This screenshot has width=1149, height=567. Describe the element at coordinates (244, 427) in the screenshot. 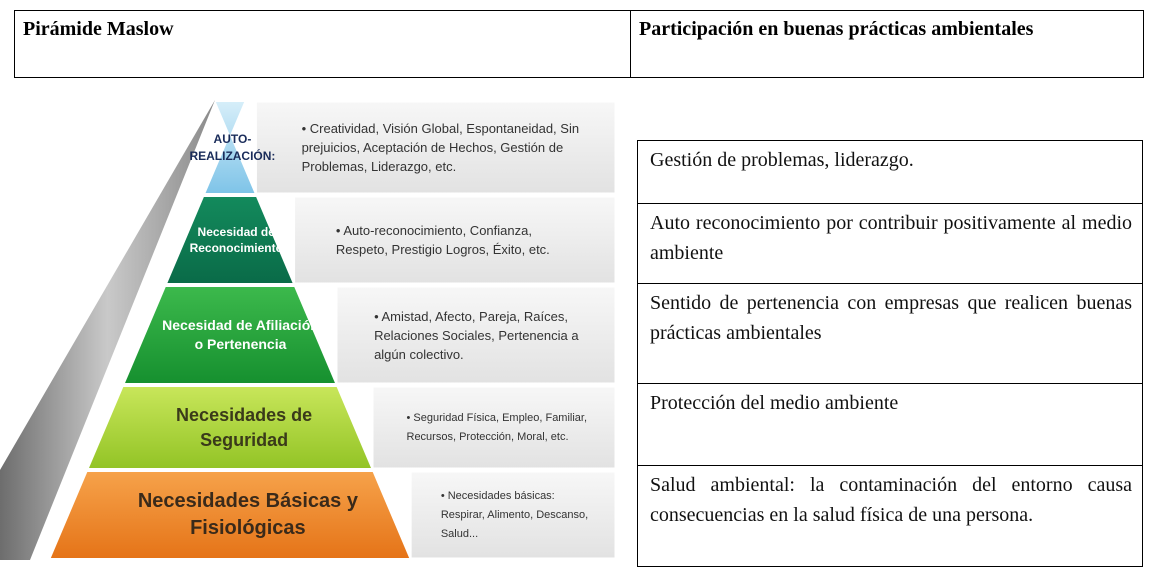

I see `level-label: Necesidades de Seguridad` at that location.